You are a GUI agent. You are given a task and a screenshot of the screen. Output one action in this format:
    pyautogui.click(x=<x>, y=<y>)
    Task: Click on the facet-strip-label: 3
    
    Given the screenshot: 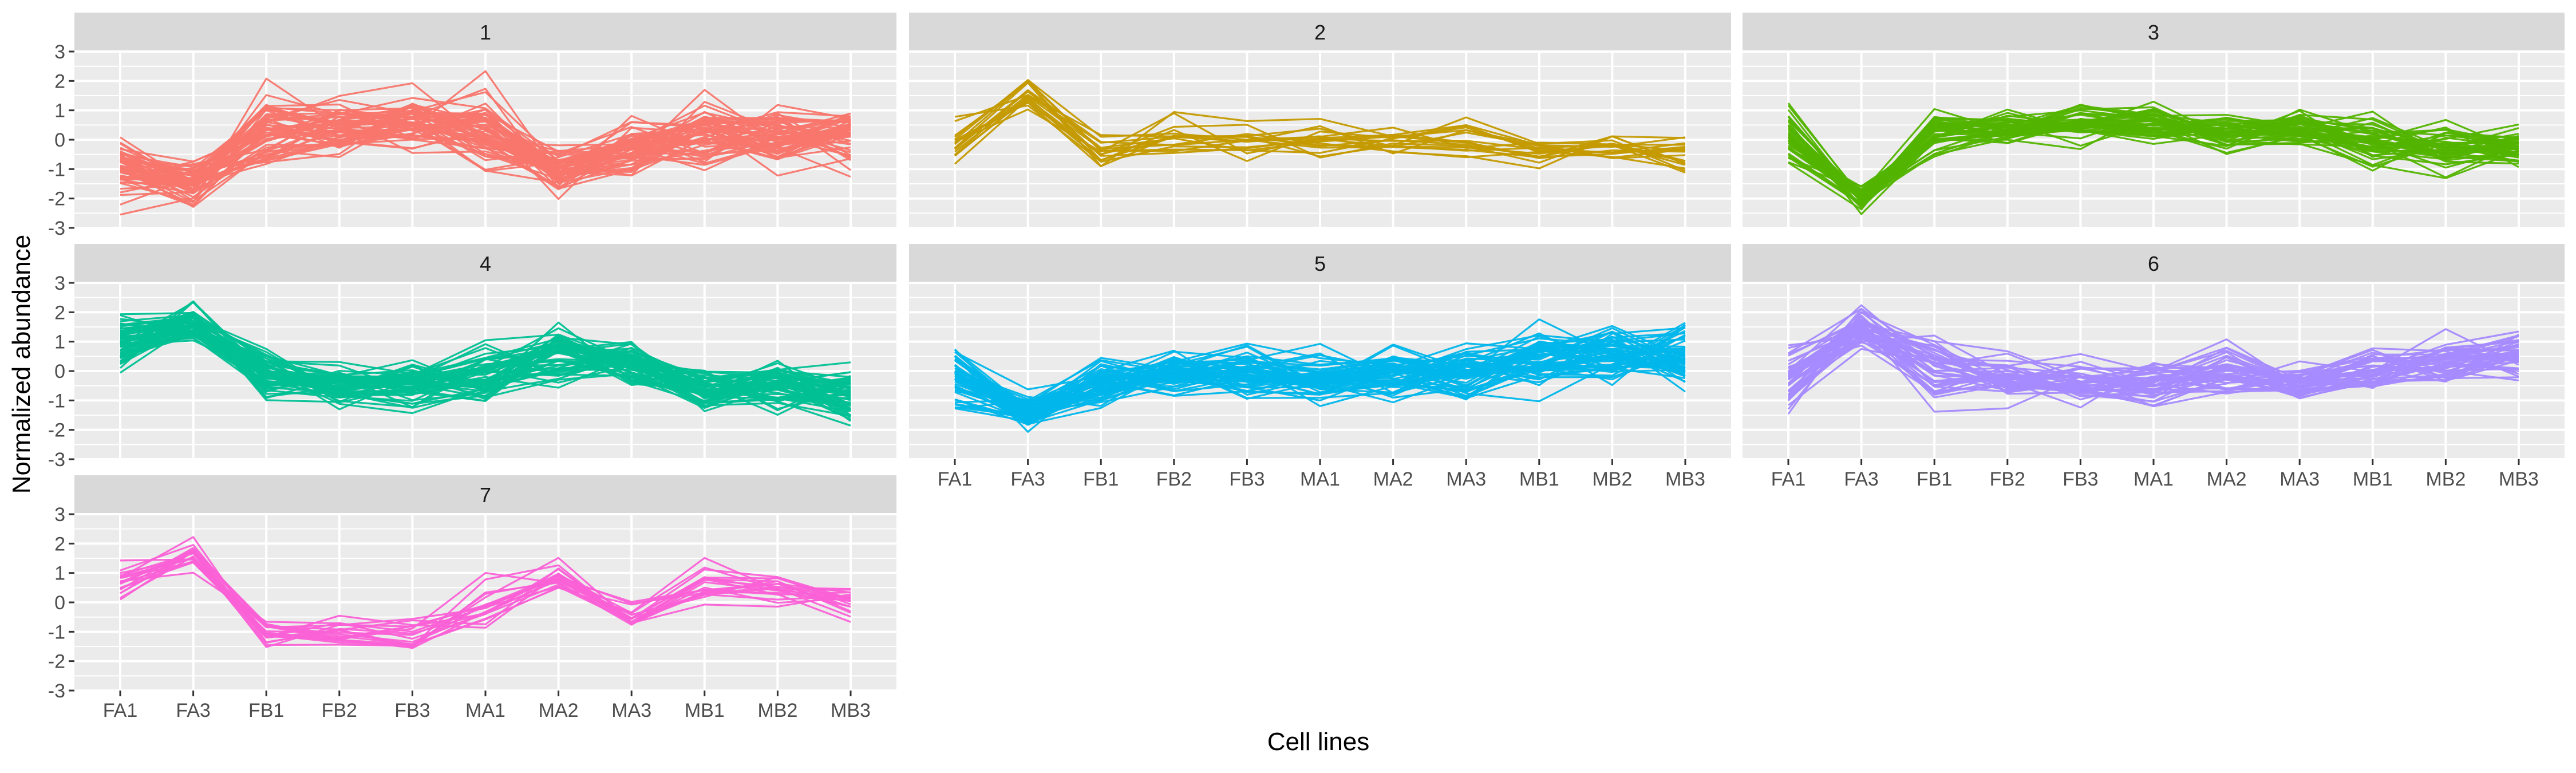 What is the action you would take?
    pyautogui.click(x=2153, y=32)
    